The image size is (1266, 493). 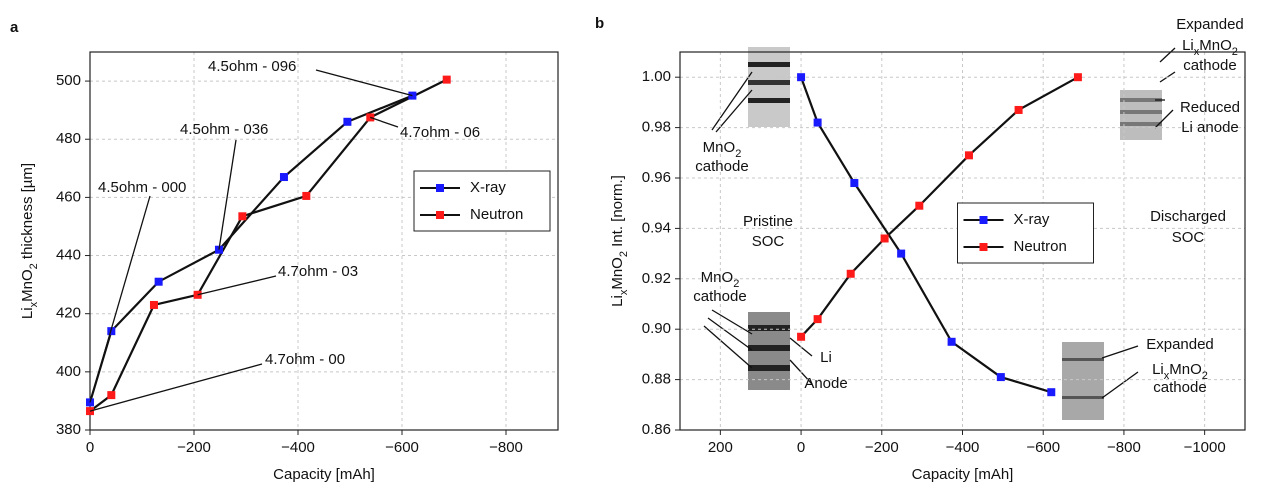 What do you see at coordinates (939, 207) in the screenshot?
I see `series-line` at bounding box center [939, 207].